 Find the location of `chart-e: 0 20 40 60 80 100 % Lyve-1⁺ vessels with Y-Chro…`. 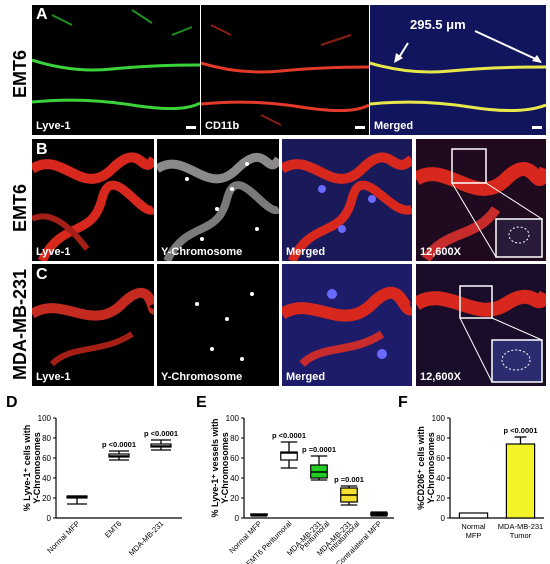

chart-e: 0 20 40 60 80 100 % Lyve-1⁺ vessels with Y-Chro… is located at coordinates (302, 489).